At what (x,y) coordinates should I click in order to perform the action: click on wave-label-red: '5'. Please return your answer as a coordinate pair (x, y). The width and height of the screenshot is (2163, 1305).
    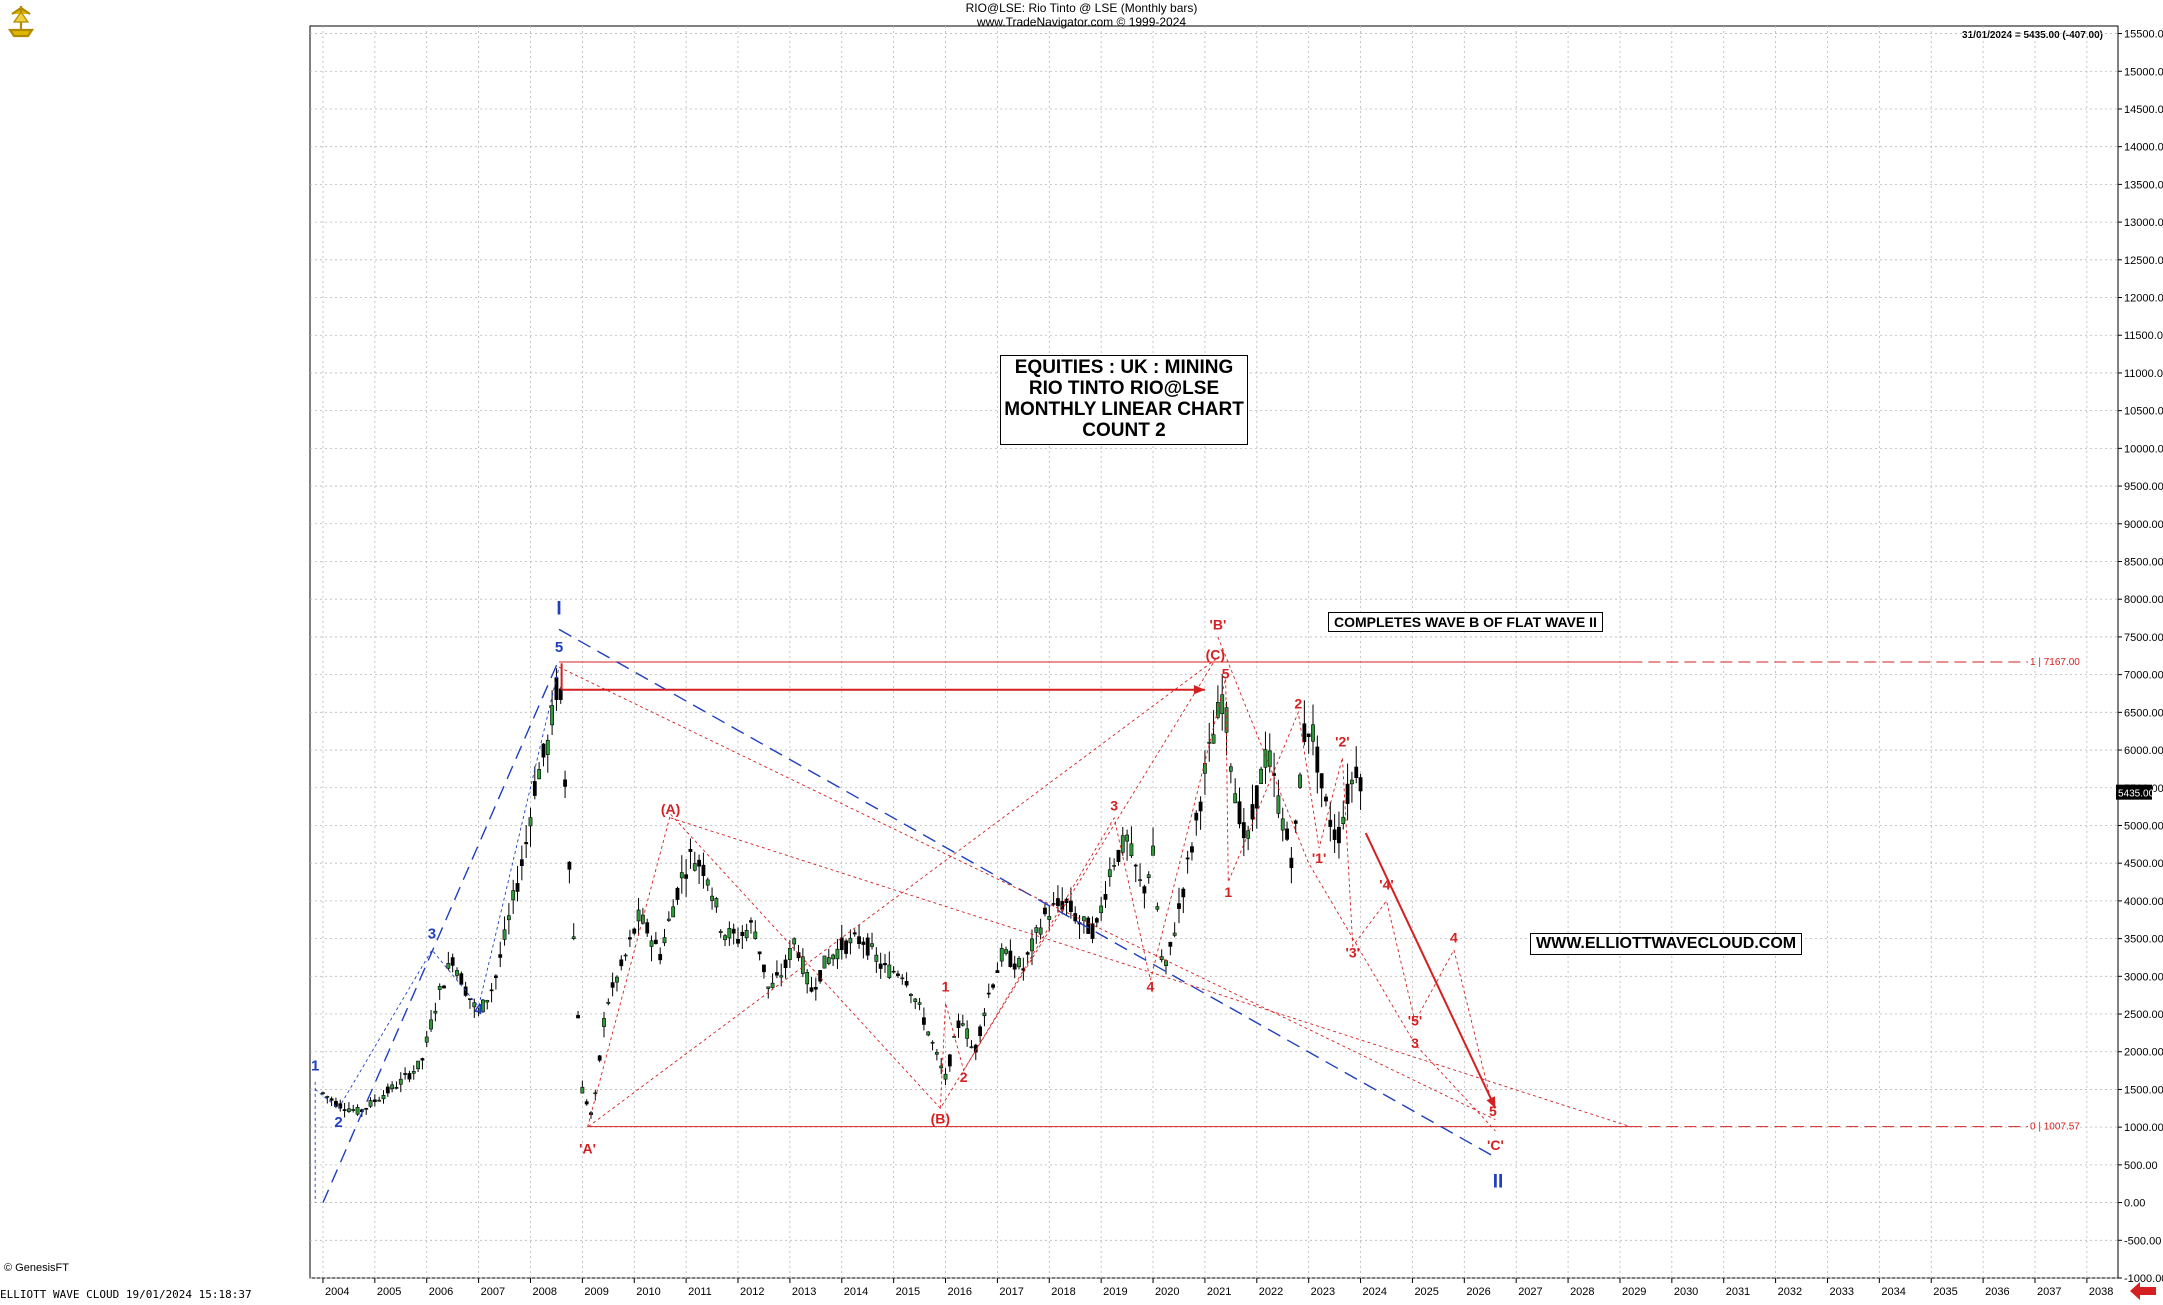
    Looking at the image, I should click on (1415, 1020).